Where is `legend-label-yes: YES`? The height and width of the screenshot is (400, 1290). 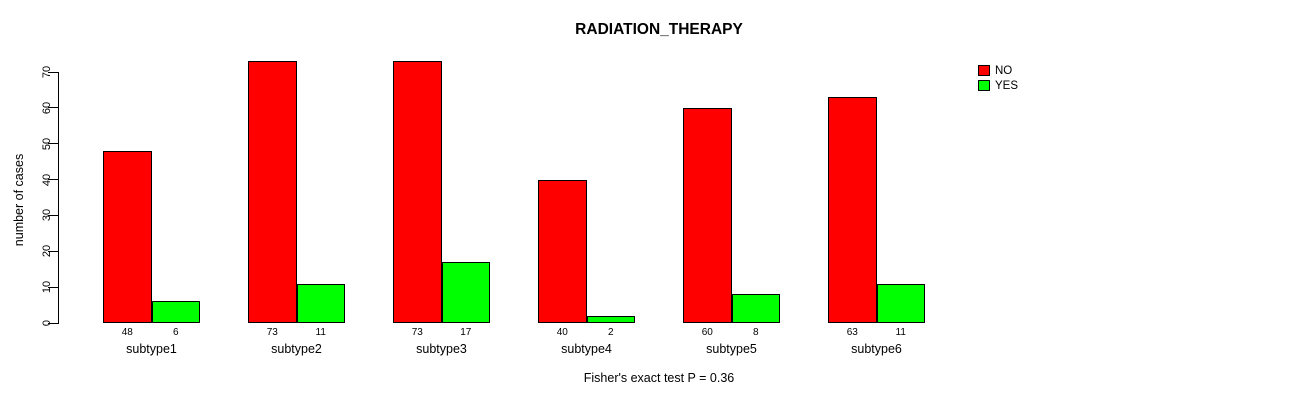 legend-label-yes: YES is located at coordinates (1007, 85).